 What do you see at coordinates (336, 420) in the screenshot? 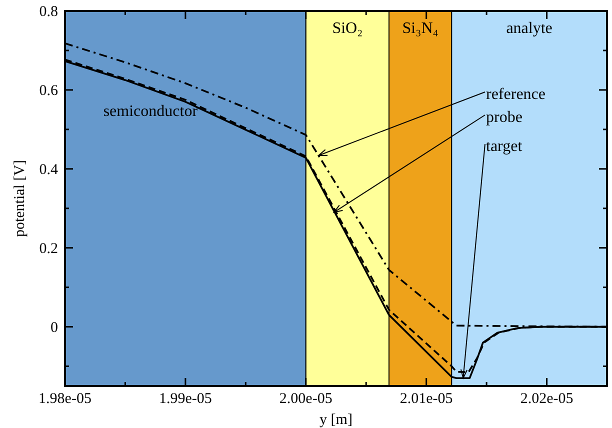
I see `x-axis-title: y [m]` at bounding box center [336, 420].